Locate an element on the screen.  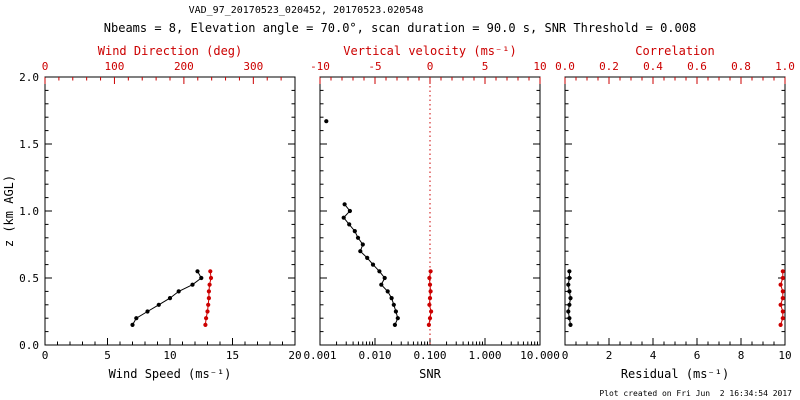
series-correlation is located at coordinates (781, 298).